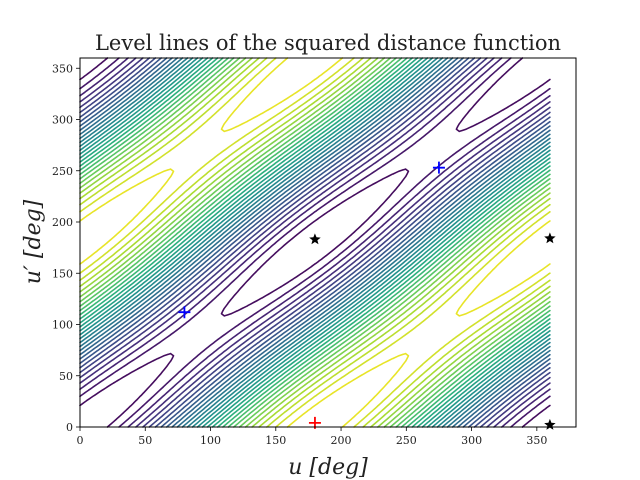 This screenshot has width=640, height=480. I want to click on x-tick-label: 0, so click(80, 440).